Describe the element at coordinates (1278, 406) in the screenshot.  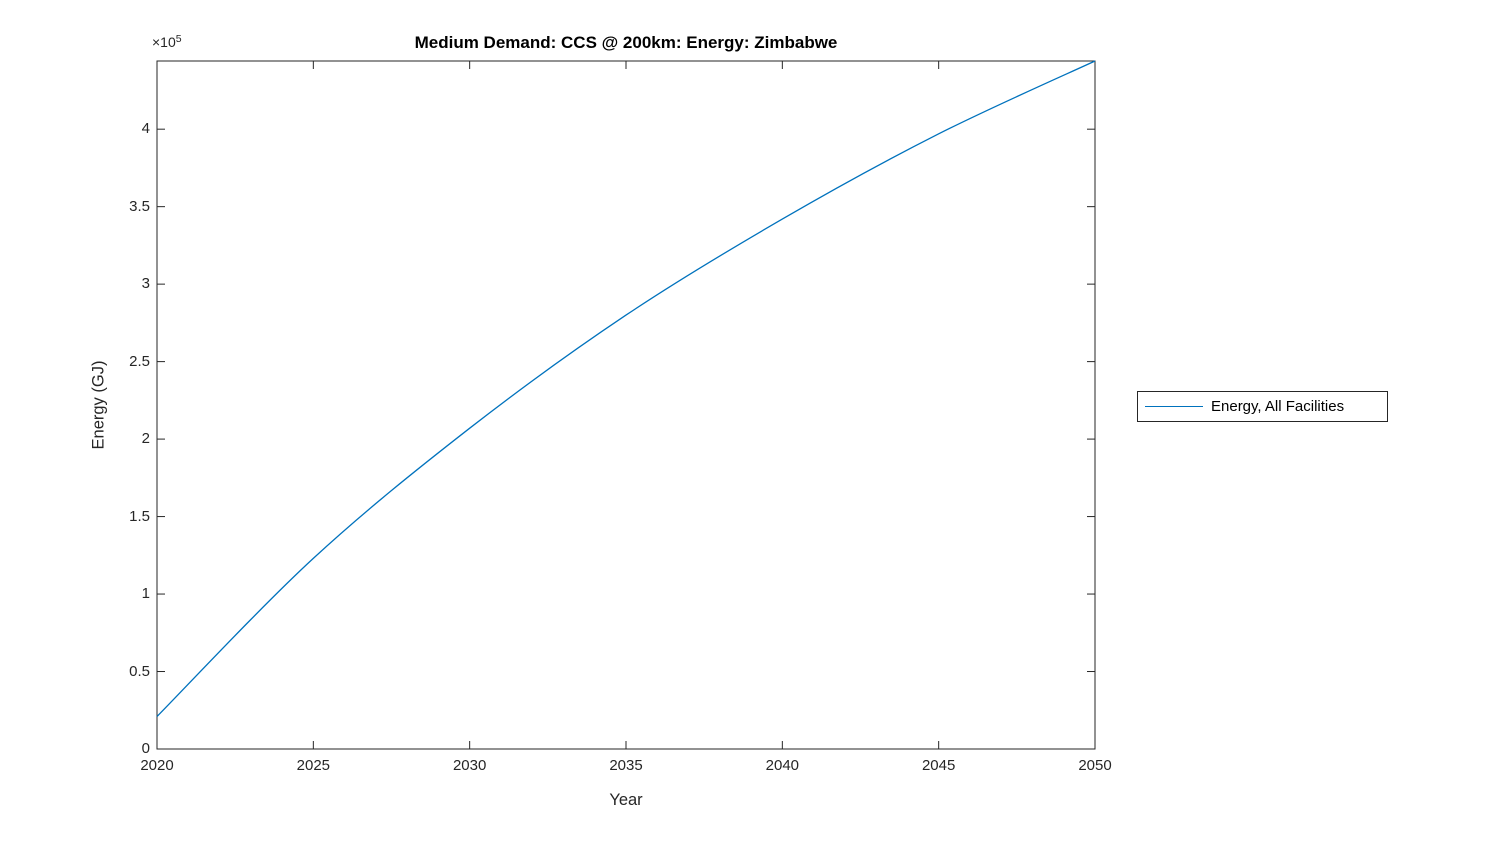
I see `legend-entry-label: Energy, All Facilities` at that location.